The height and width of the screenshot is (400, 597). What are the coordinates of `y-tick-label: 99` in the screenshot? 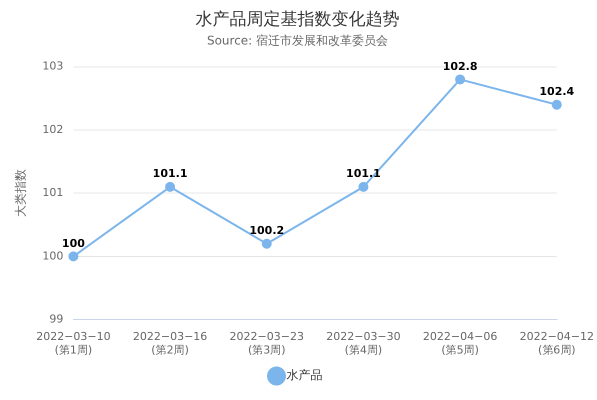 It's located at (56, 319).